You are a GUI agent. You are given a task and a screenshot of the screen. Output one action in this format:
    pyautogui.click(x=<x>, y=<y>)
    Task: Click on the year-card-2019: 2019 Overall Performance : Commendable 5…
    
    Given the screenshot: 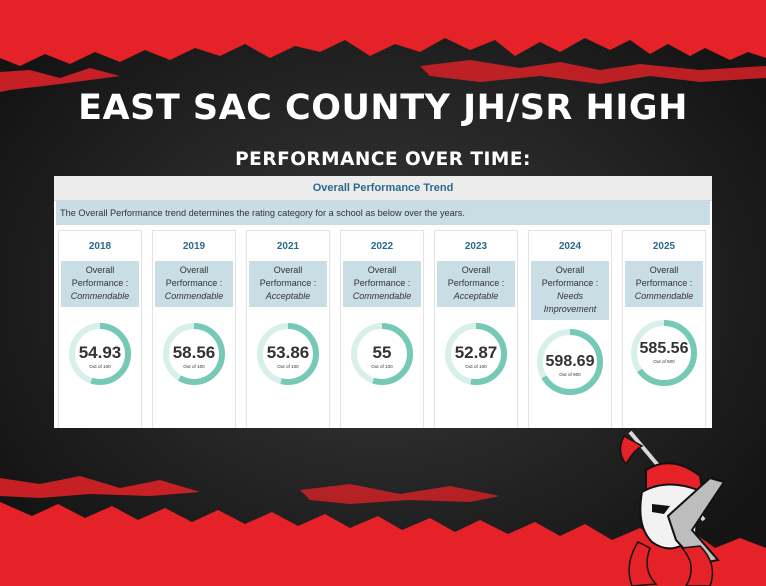 What is the action you would take?
    pyautogui.click(x=194, y=329)
    